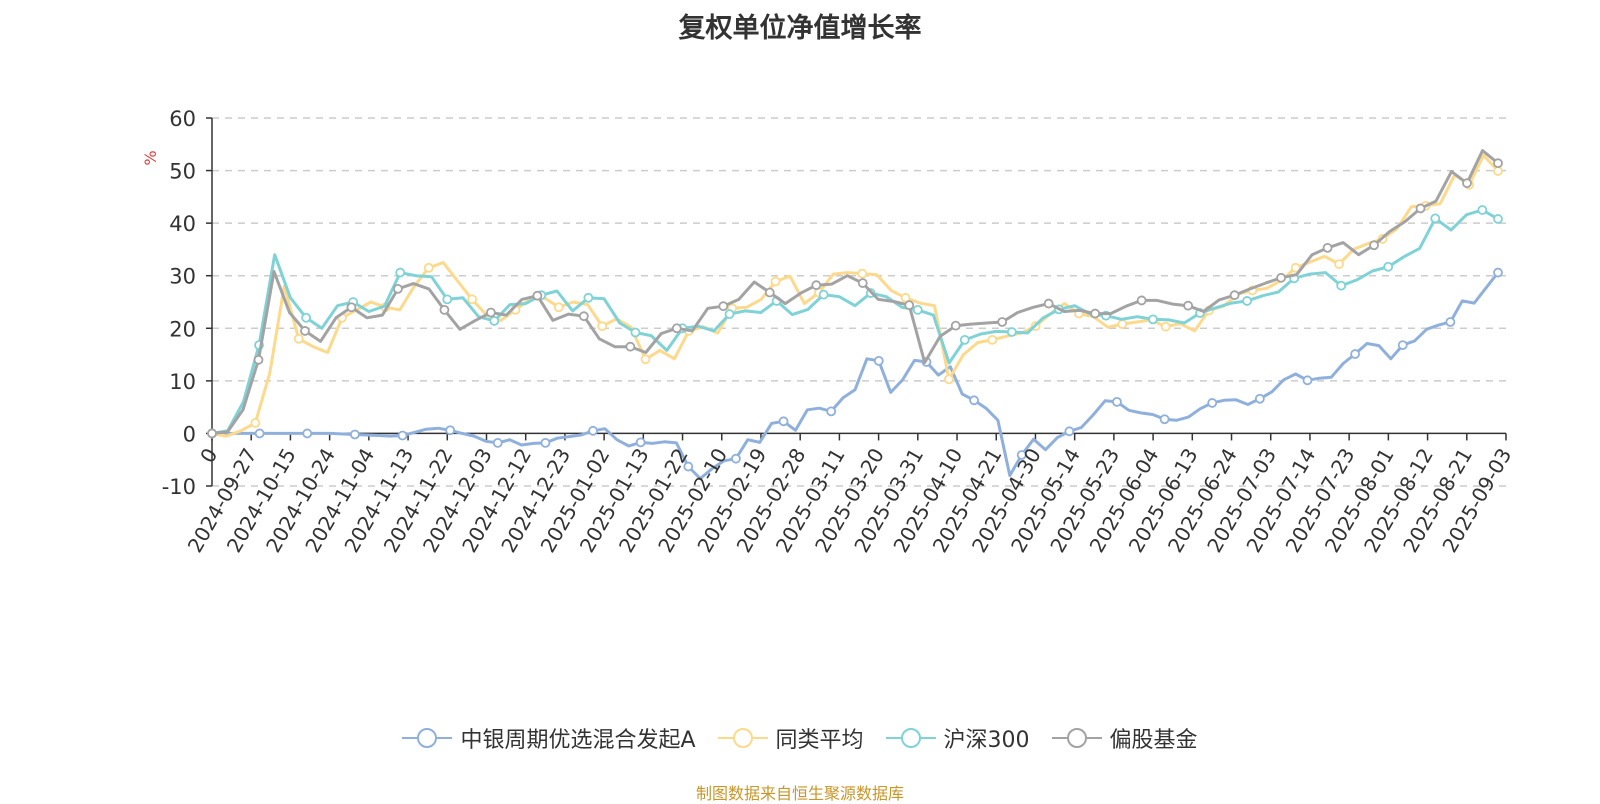 The image size is (1600, 804). I want to click on y-tick-label: 60, so click(182, 119).